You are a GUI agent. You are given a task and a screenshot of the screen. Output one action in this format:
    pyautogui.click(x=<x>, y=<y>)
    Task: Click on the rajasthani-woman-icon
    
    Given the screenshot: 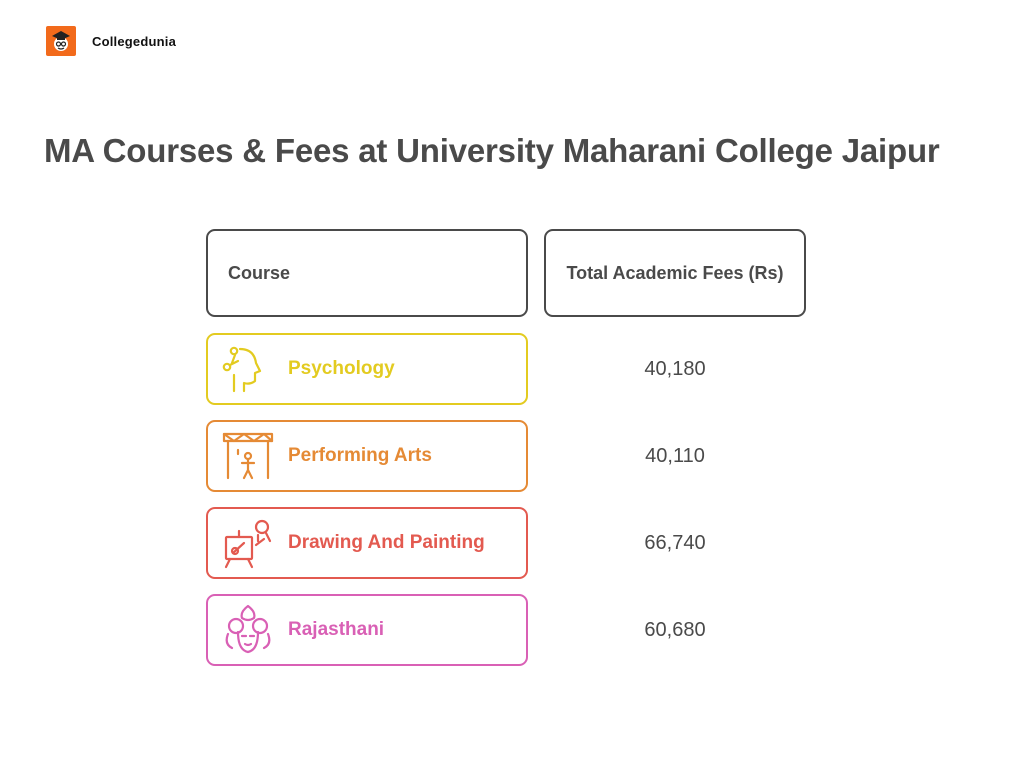 What is the action you would take?
    pyautogui.click(x=248, y=630)
    